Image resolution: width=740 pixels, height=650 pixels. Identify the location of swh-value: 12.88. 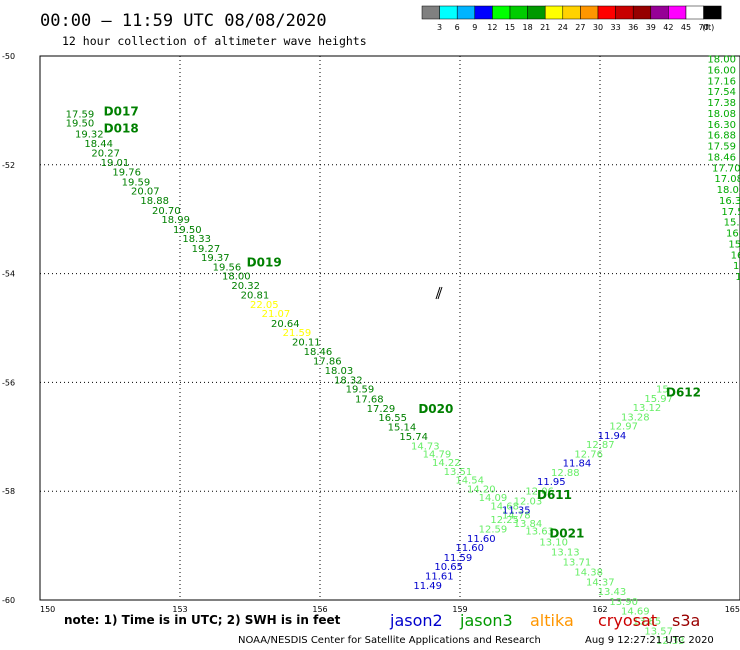
(565, 473).